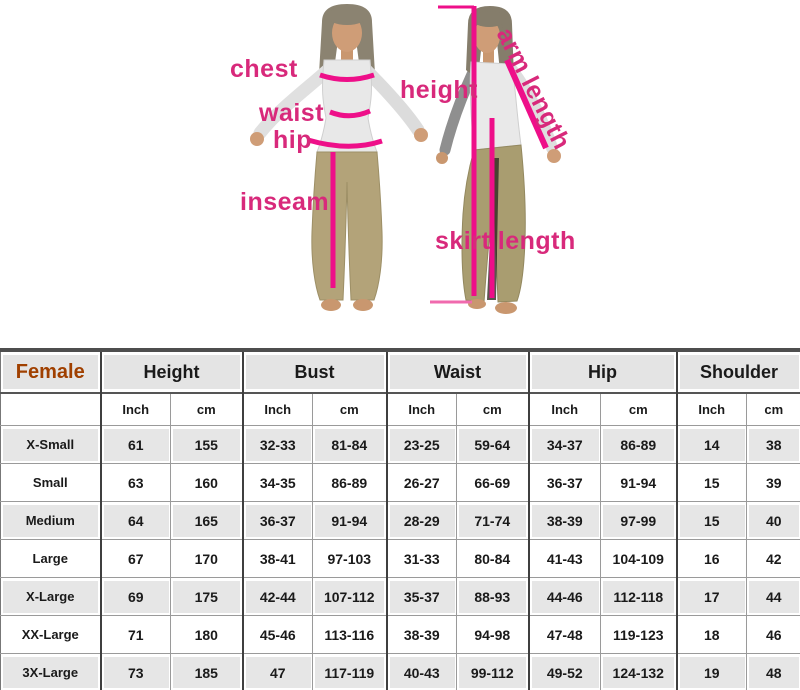  Describe the element at coordinates (206, 520) in the screenshot. I see `table-cell: 165` at that location.